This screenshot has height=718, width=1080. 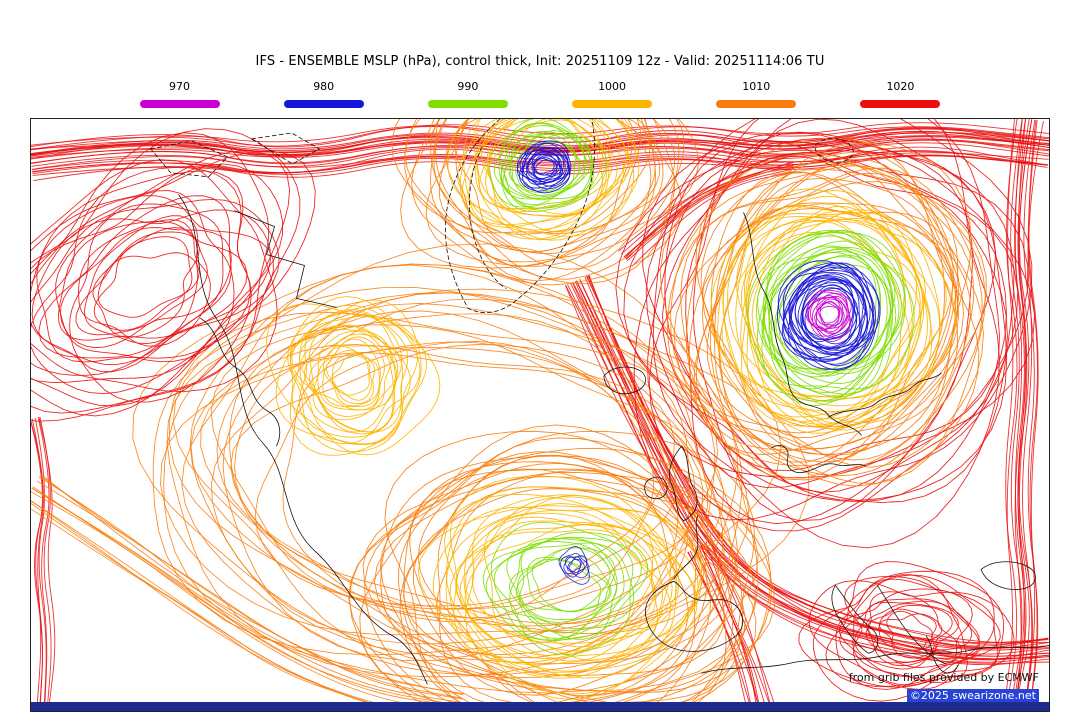 I want to click on legend-item-990: 990, so click(x=467, y=94).